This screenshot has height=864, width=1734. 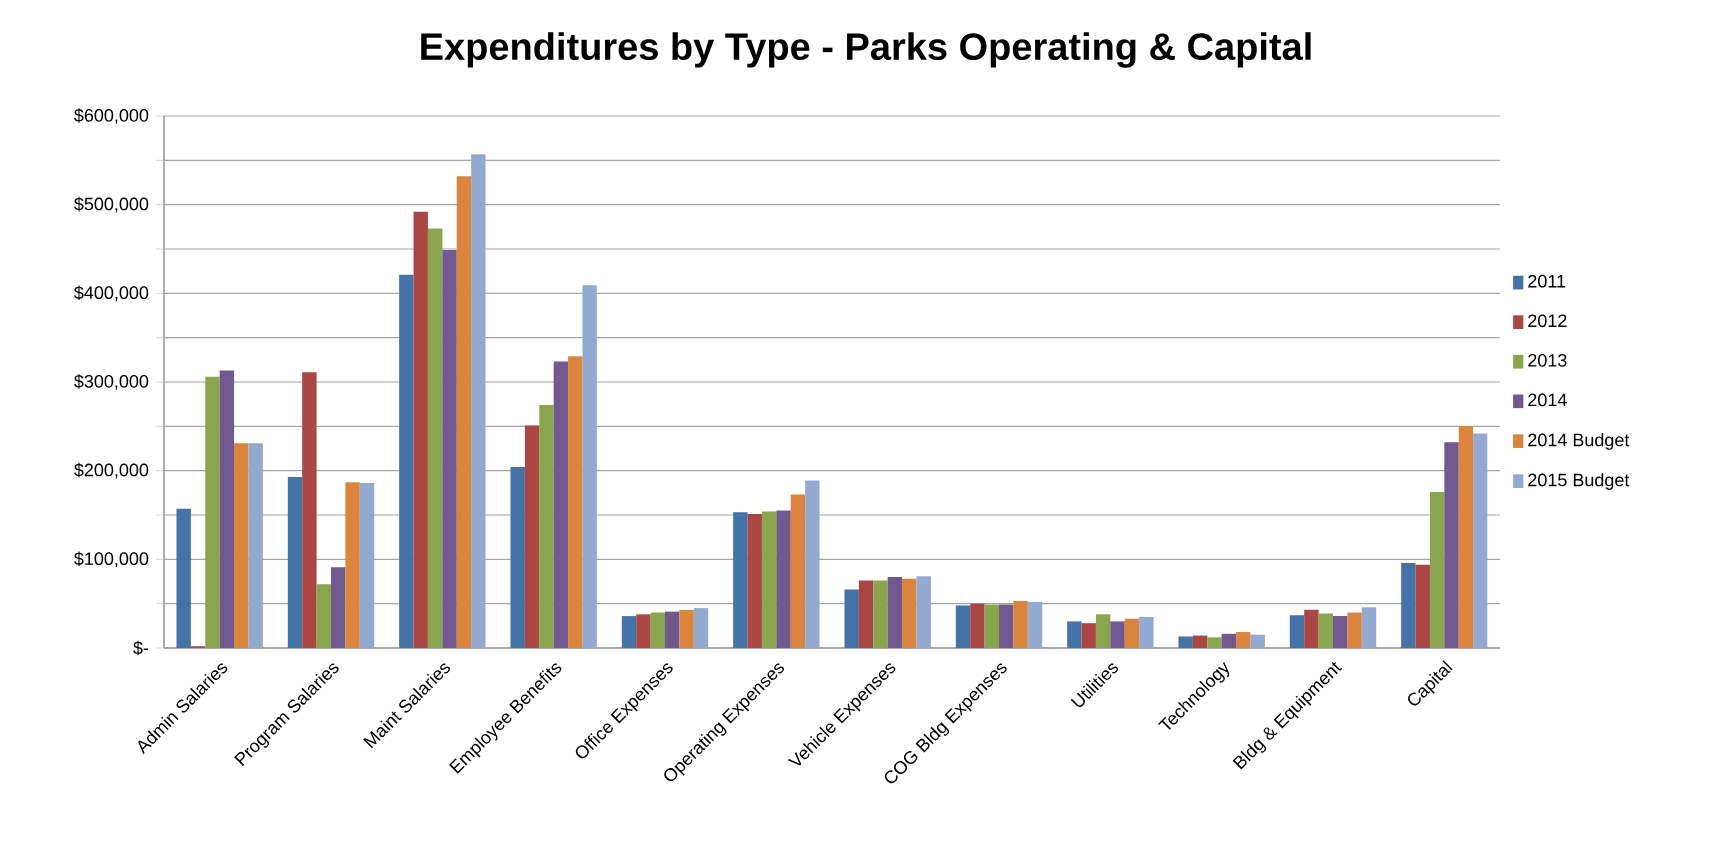 What do you see at coordinates (111, 470) in the screenshot?
I see `y-tick-label: $200,000` at bounding box center [111, 470].